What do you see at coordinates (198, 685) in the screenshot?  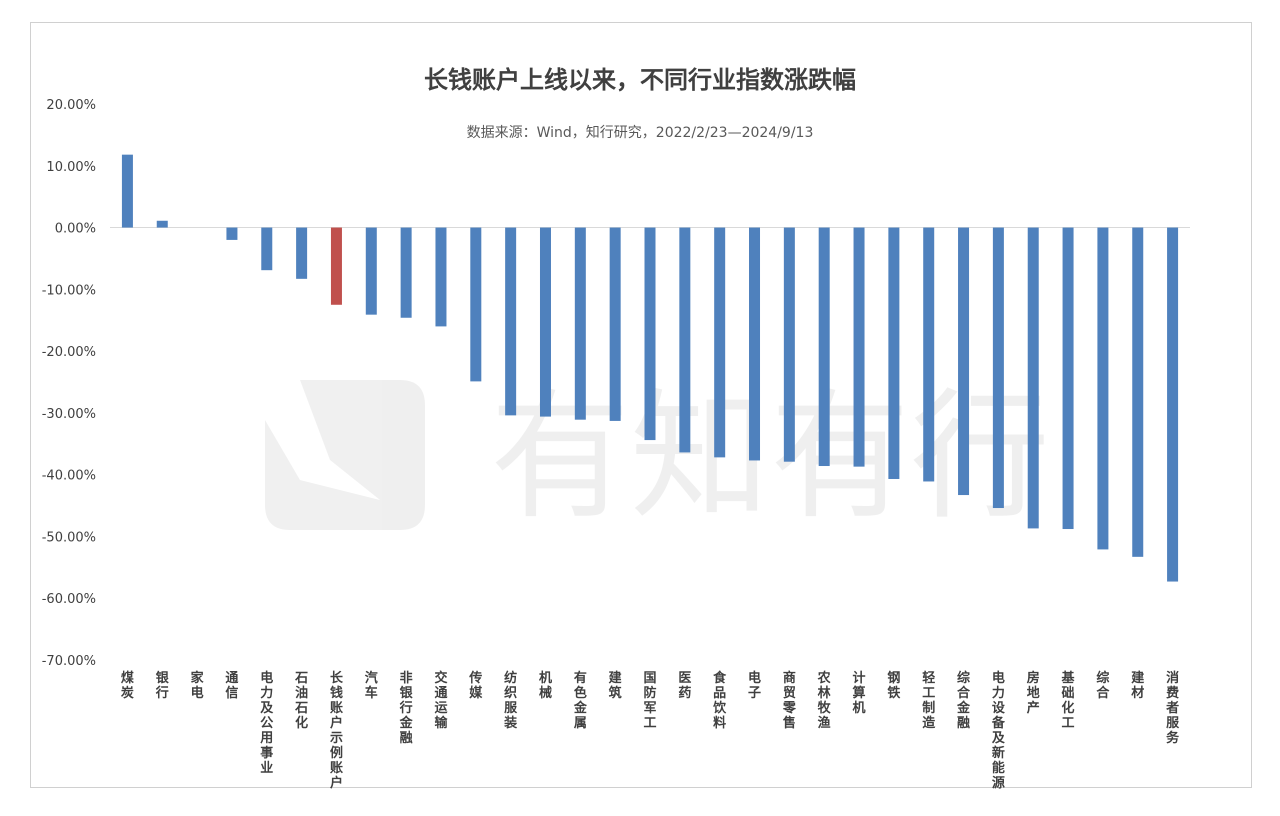 I see `x-tick-label: 家电` at bounding box center [198, 685].